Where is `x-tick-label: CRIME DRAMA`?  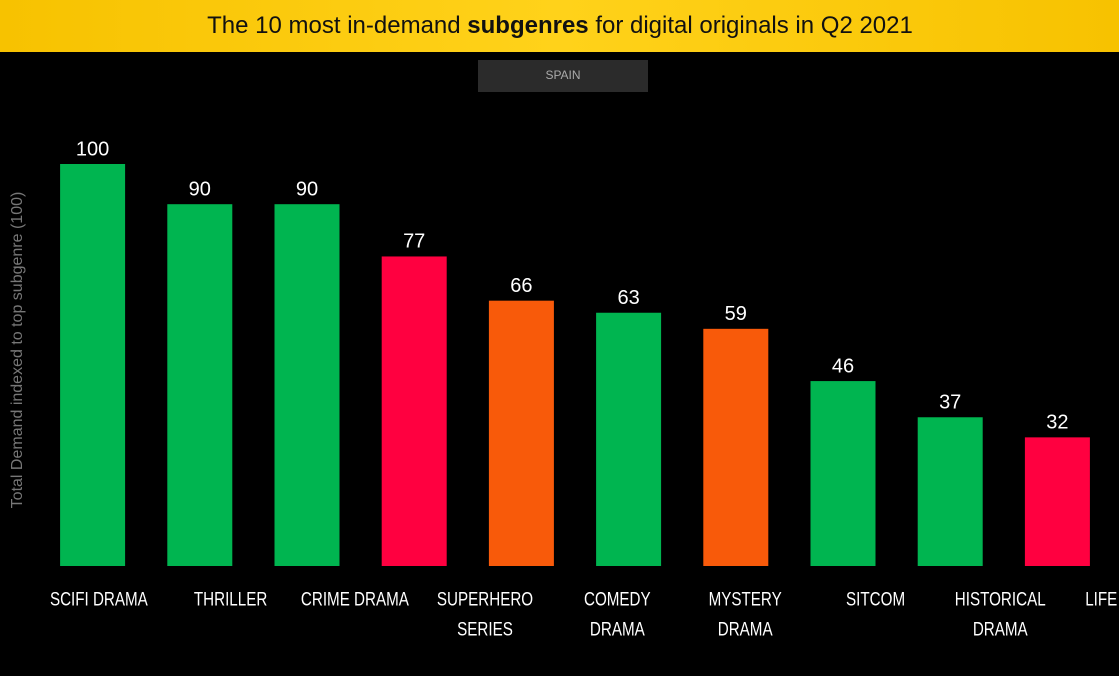 x-tick-label: CRIME DRAMA is located at coordinates (355, 598).